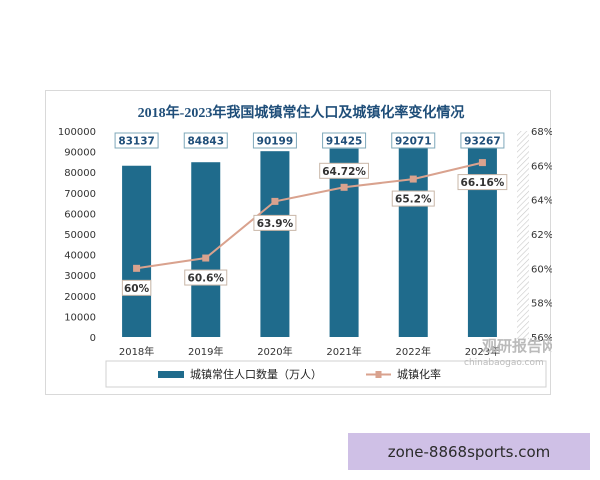 This screenshot has height=480, width=600. I want to click on left-tick-label: 50000, so click(80, 235).